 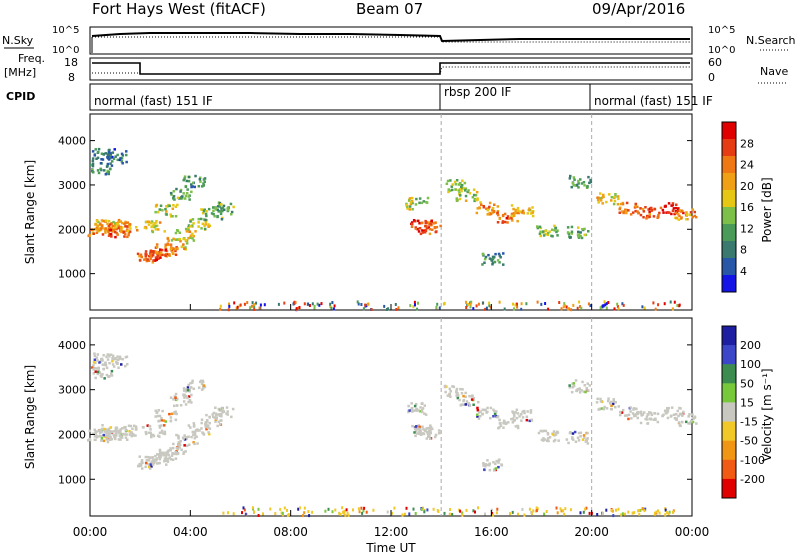 What do you see at coordinates (491, 532) in the screenshot?
I see `xtick-label: 16:00` at bounding box center [491, 532].